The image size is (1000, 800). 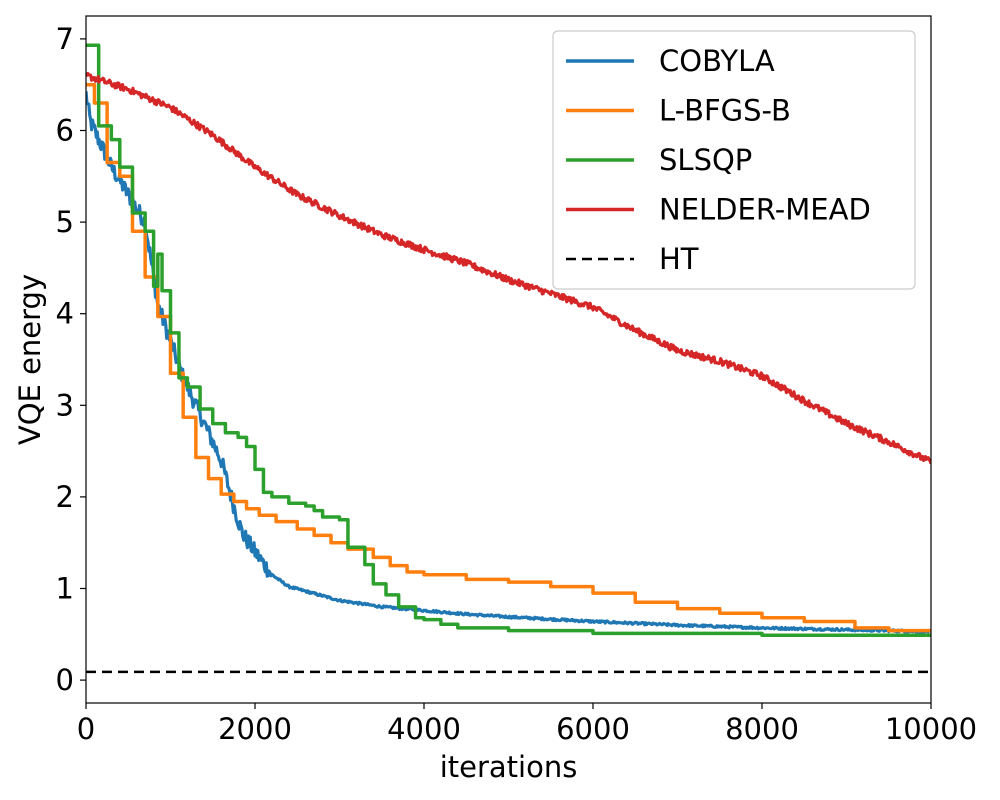 I want to click on y-tick-label: 6, so click(x=65, y=131).